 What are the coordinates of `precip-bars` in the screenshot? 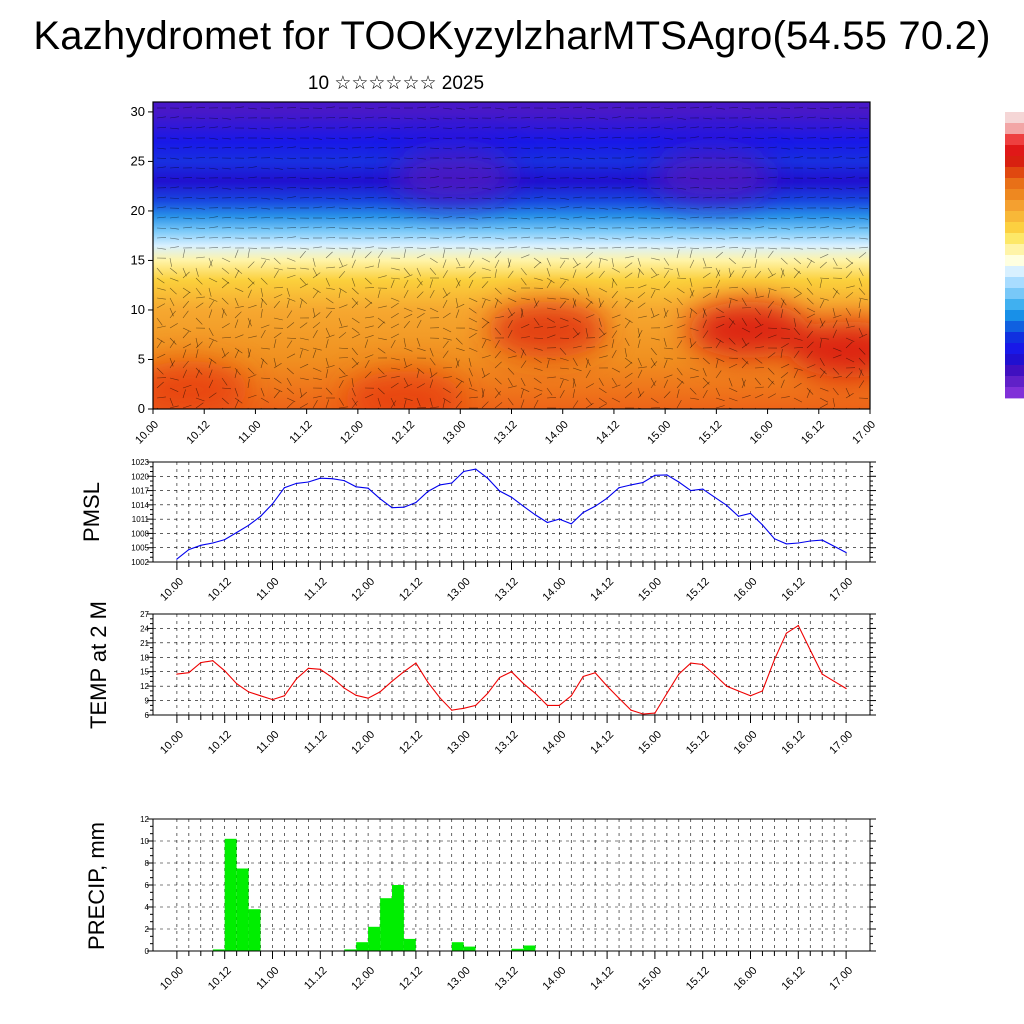 It's located at (475, 894).